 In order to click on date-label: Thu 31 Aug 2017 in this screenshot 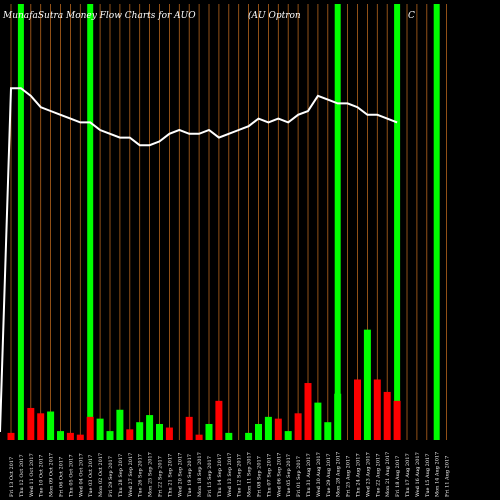, I will do `click(309, 475)`.